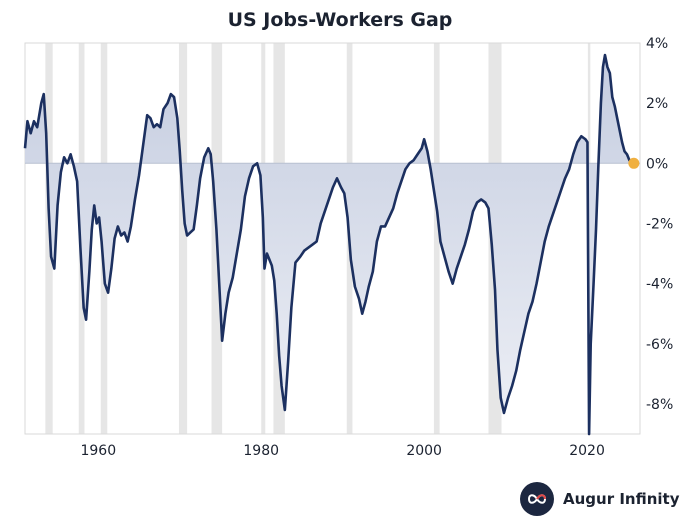 This screenshot has width=680, height=523. What do you see at coordinates (657, 164) in the screenshot?
I see `y-tick-label: 0%` at bounding box center [657, 164].